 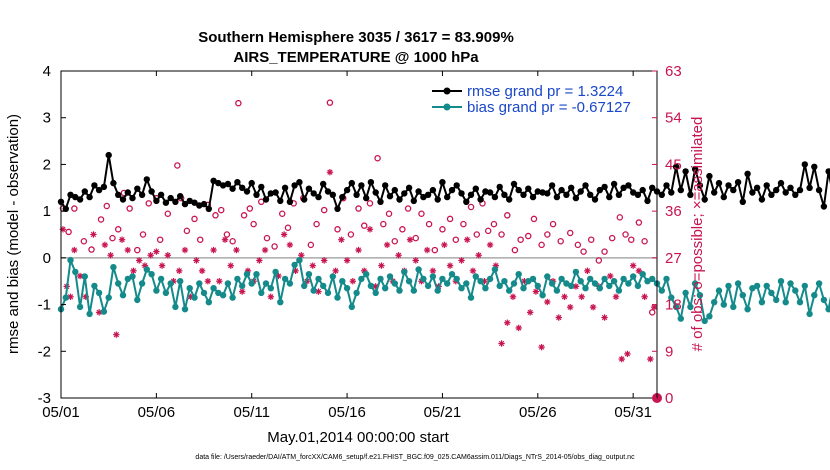 I want to click on y-tick-label: 3, so click(x=47, y=118).